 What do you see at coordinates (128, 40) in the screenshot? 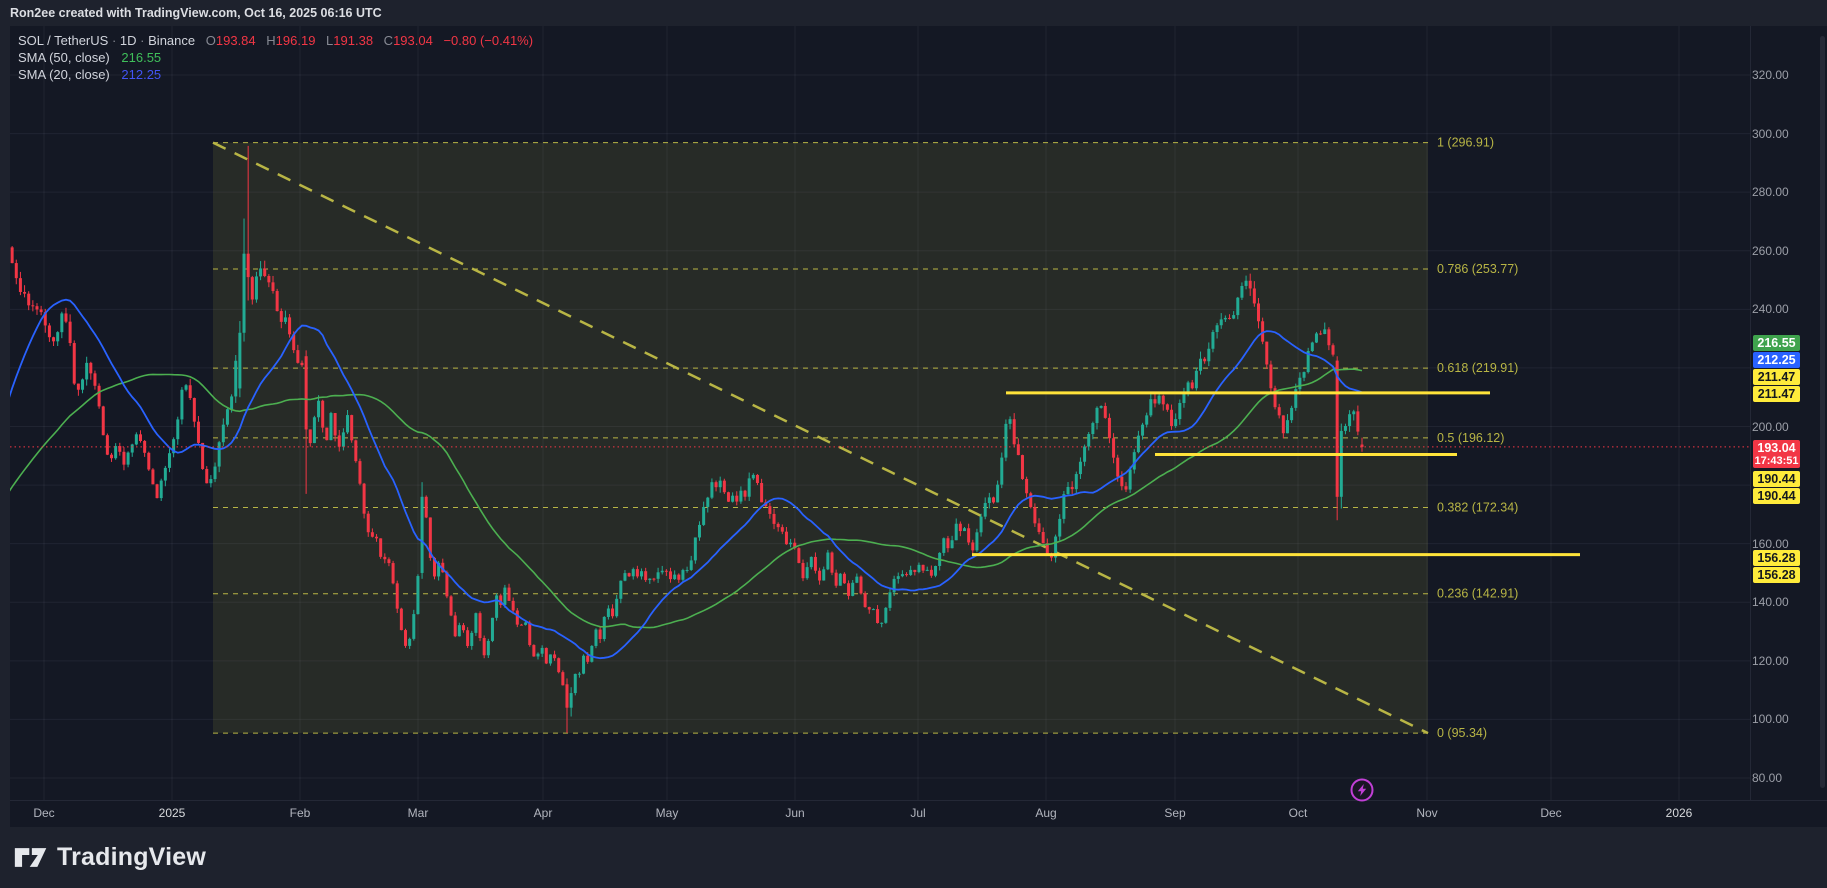
I see `interval-label: 1D` at bounding box center [128, 40].